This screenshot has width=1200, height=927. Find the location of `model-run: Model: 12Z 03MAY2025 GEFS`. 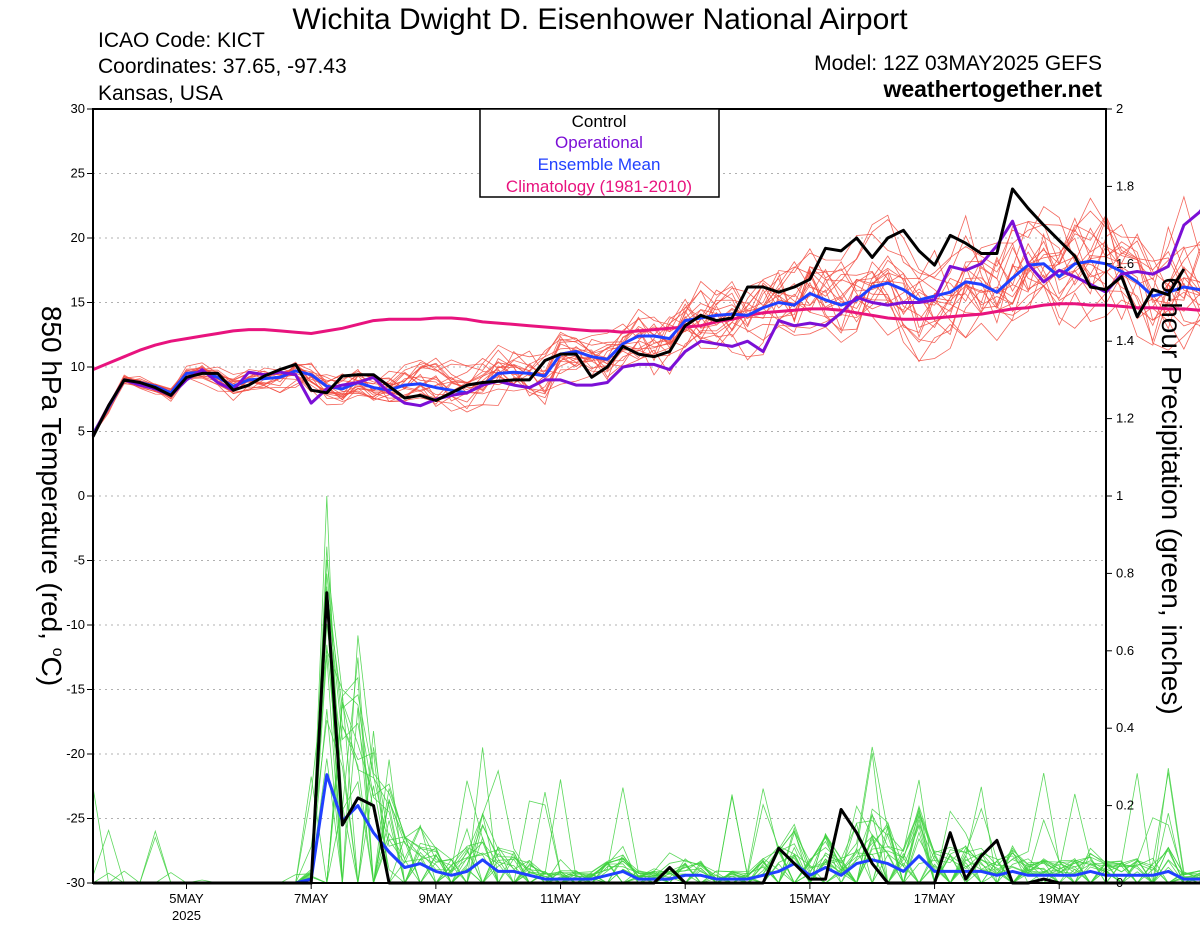

model-run: Model: 12Z 03MAY2025 GEFS is located at coordinates (958, 63).